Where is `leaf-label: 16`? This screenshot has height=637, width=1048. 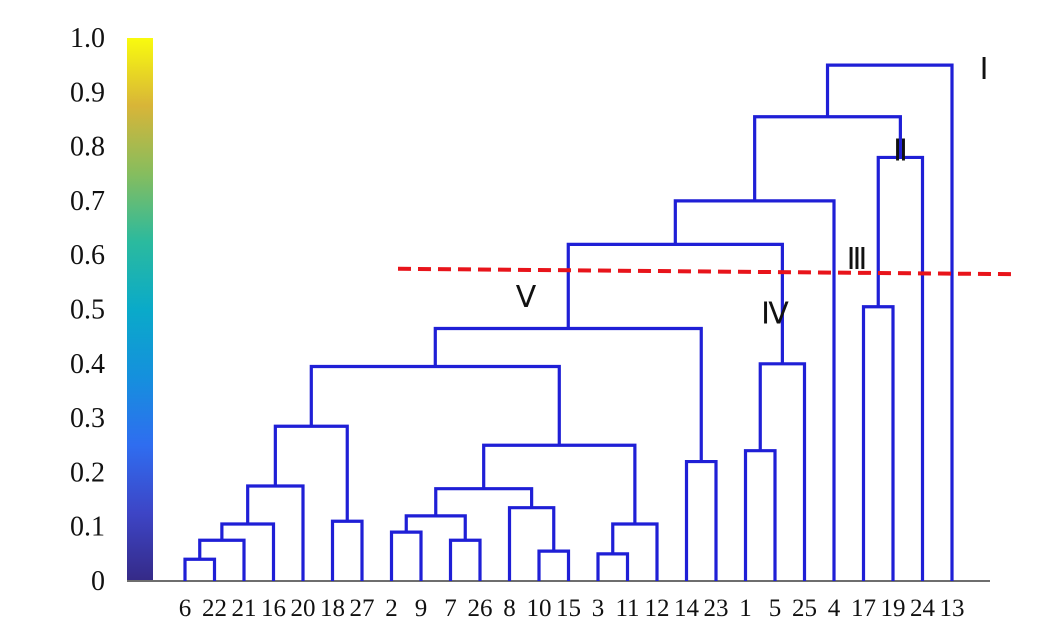 leaf-label: 16 is located at coordinates (273, 608).